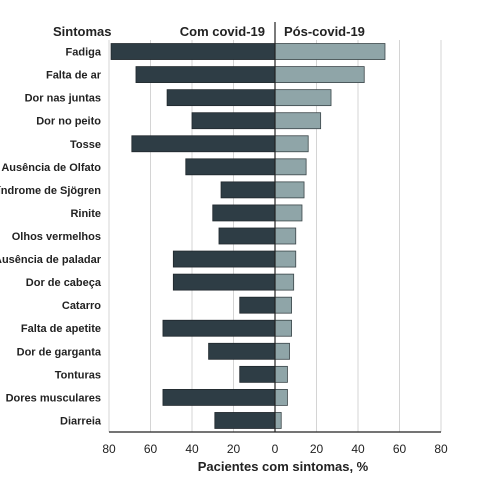 This screenshot has width=496, height=500. I want to click on tick-labels: 80 60 40 20 0 20 40 60 80, so click(275, 449).